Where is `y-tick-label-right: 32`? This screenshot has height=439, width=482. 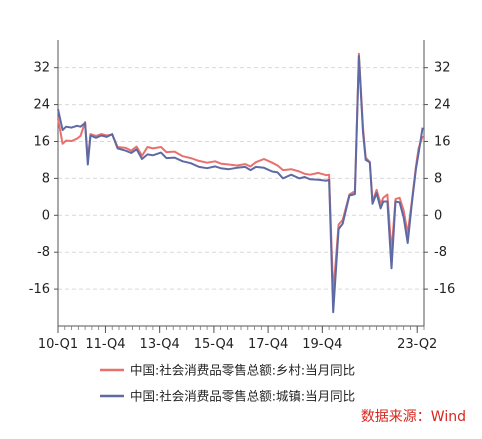
y-tick-label-right: 32 is located at coordinates (442, 68).